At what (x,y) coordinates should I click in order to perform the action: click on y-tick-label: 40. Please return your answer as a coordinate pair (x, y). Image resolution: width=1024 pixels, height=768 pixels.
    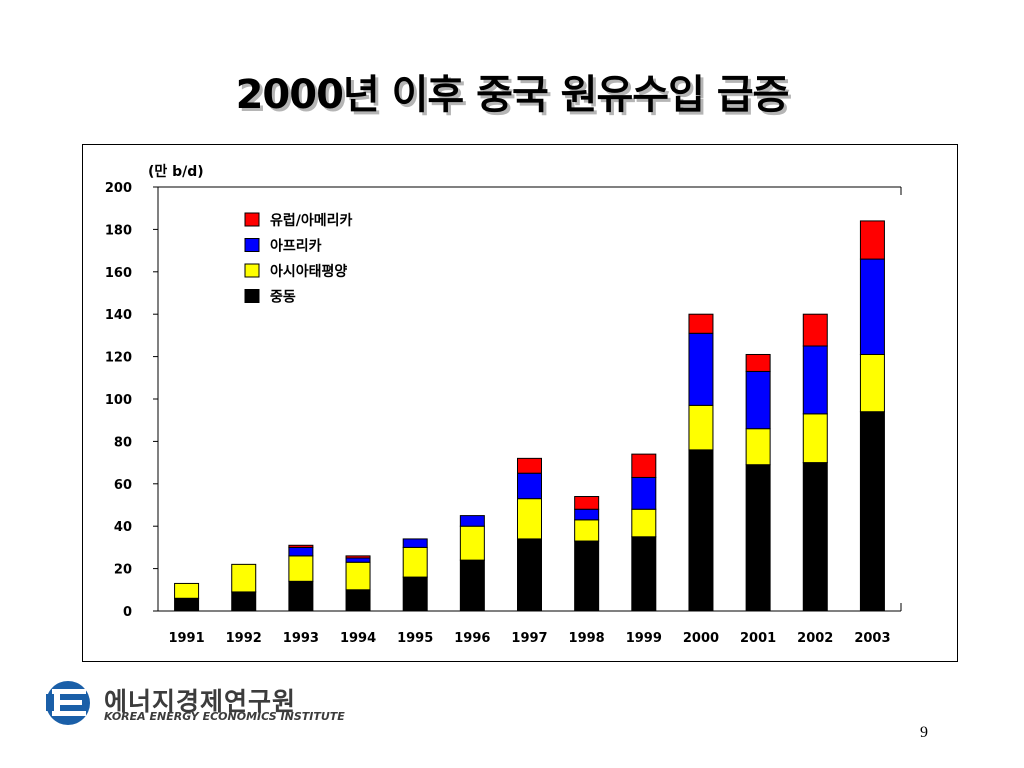
    Looking at the image, I should click on (123, 527).